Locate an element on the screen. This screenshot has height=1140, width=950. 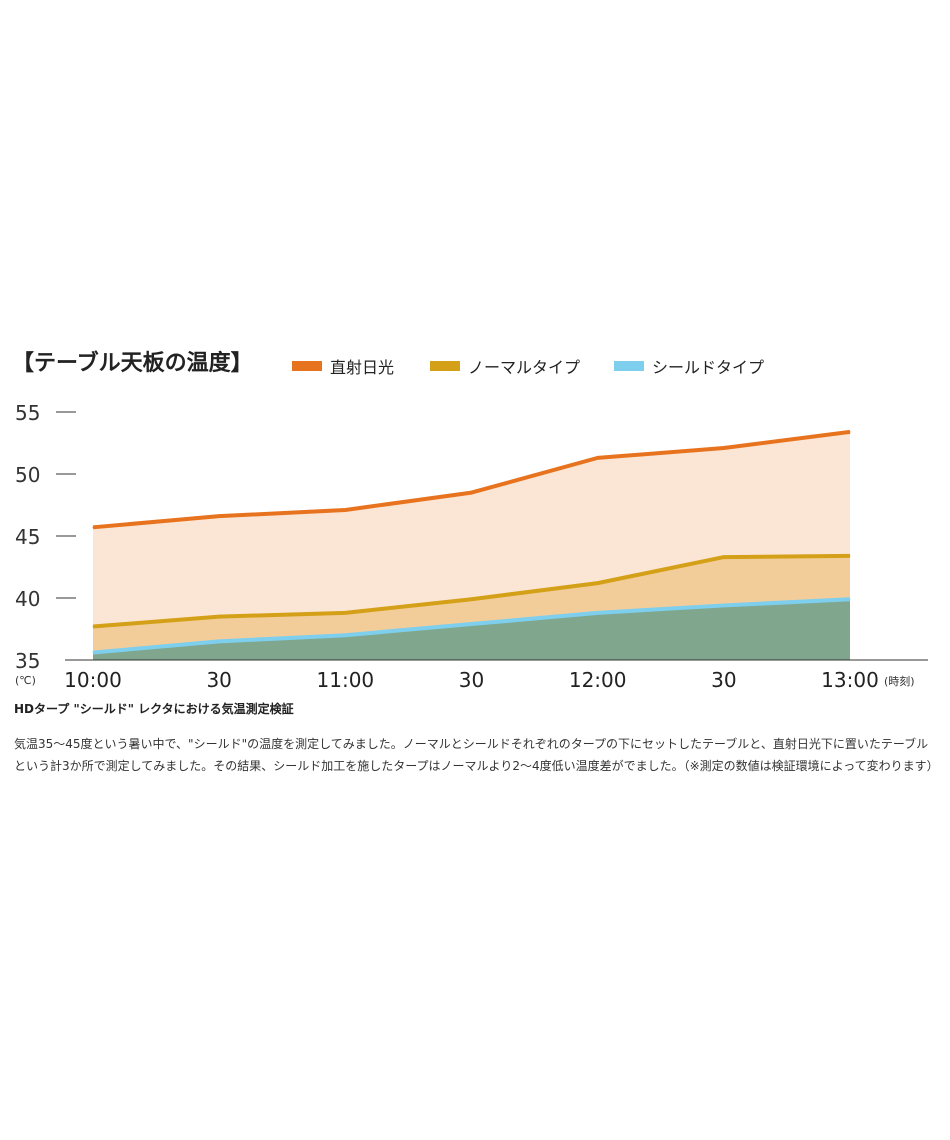
legend-label-1: ノーマルタイプ is located at coordinates (524, 367).